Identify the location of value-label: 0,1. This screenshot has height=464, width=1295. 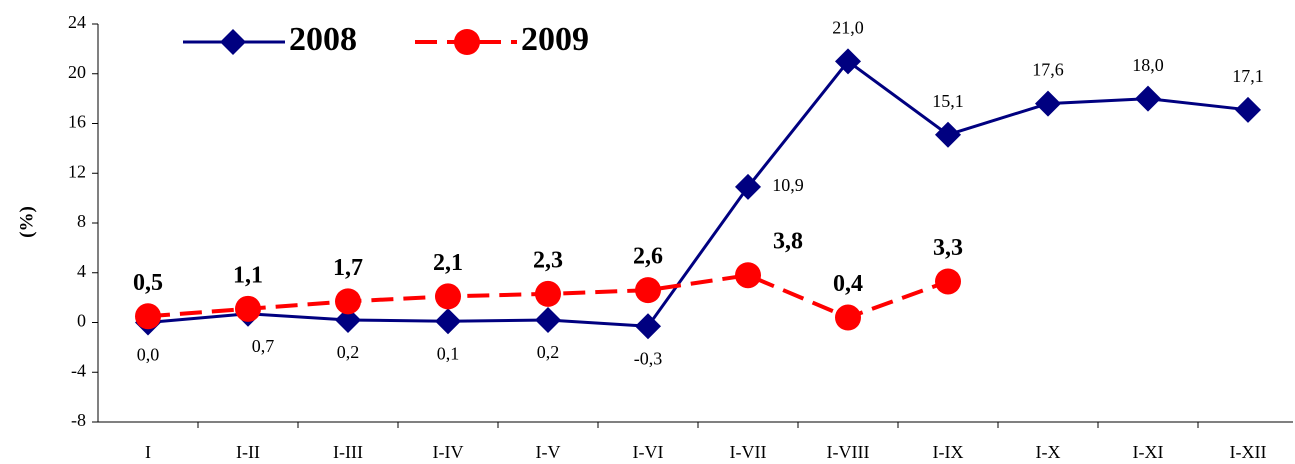
(448, 353).